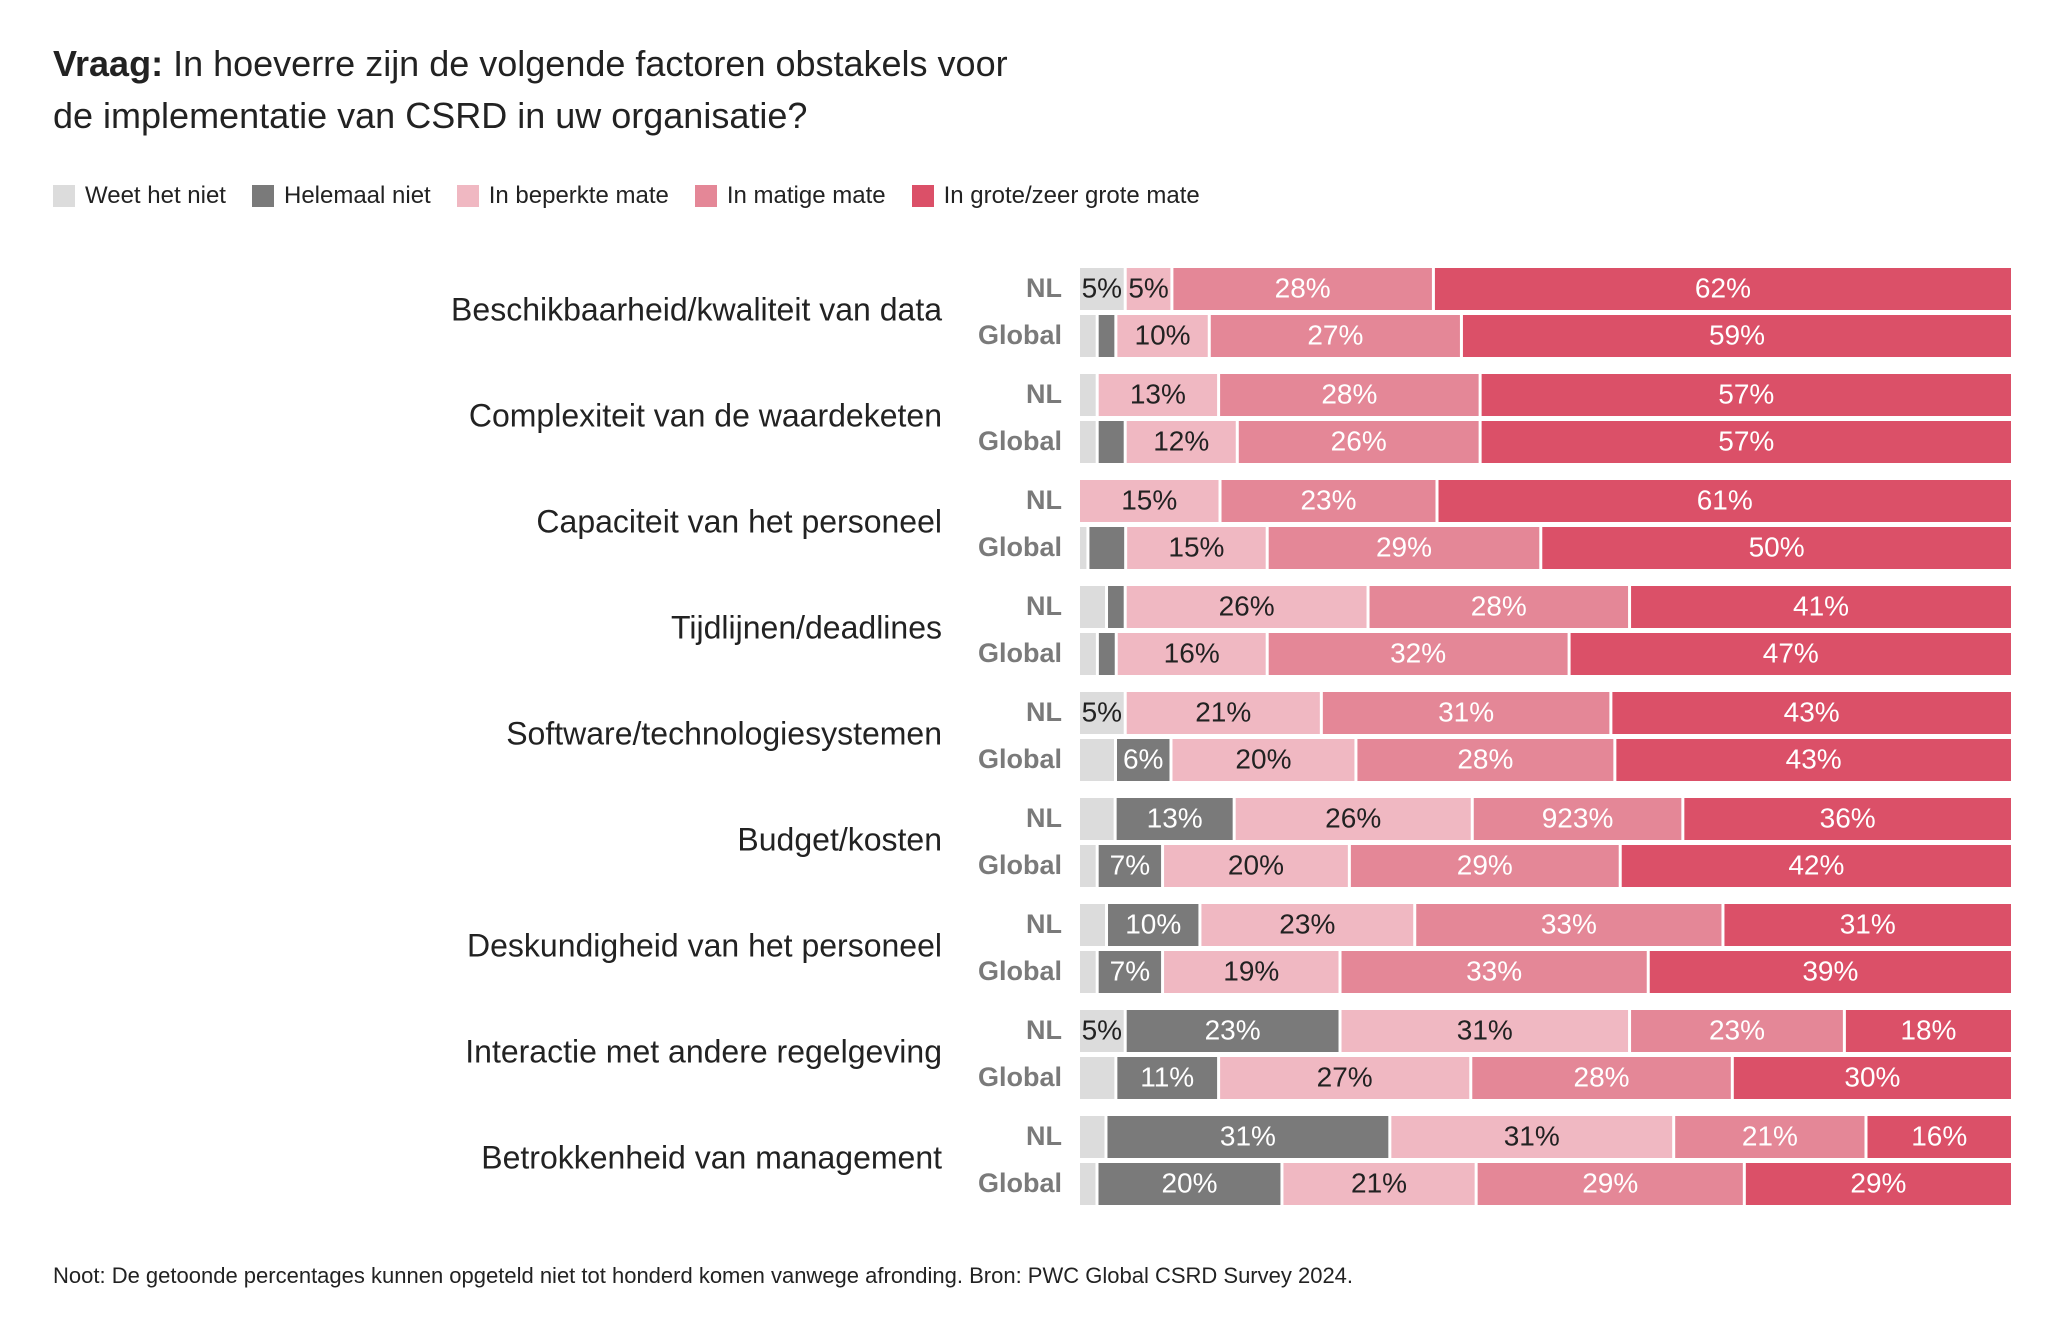 The image size is (2054, 1324). I want to click on bar-segment-tijdlijnen-deadlines-global-in-beperkte-mate, so click(1191, 654).